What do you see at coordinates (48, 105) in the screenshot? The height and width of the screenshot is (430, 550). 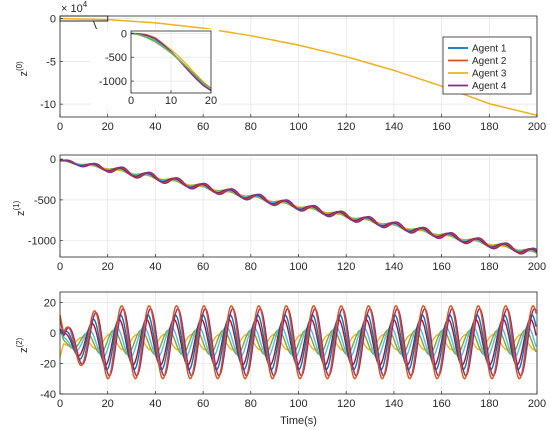 I see `y-tick-label: -10` at bounding box center [48, 105].